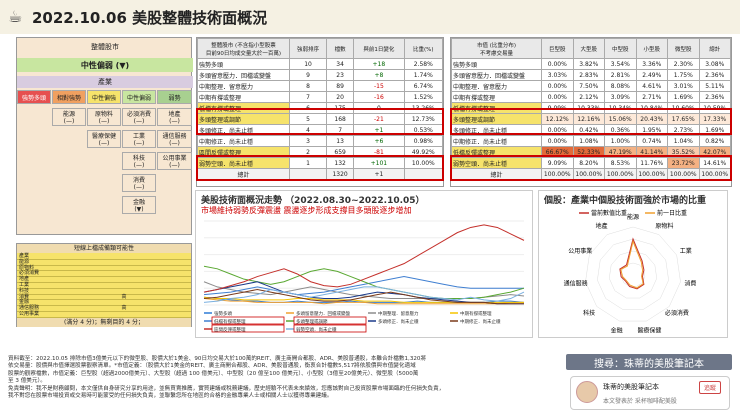 Image resolution: width=740 pixels, height=416 pixels. What do you see at coordinates (243, 48) in the screenshot?
I see `mid-header: 整體股市 (不含指小型股票 目前90日均成交量大於一百萬)` at bounding box center [243, 48].